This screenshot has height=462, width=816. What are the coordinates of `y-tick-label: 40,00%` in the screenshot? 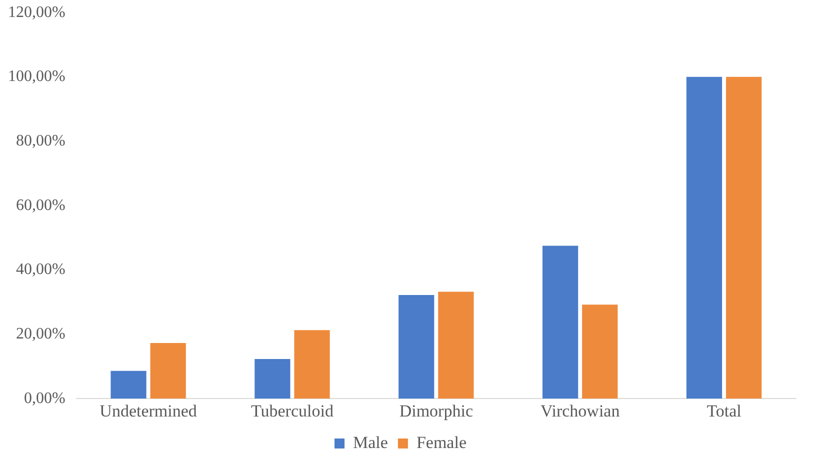 It's located at (41, 269).